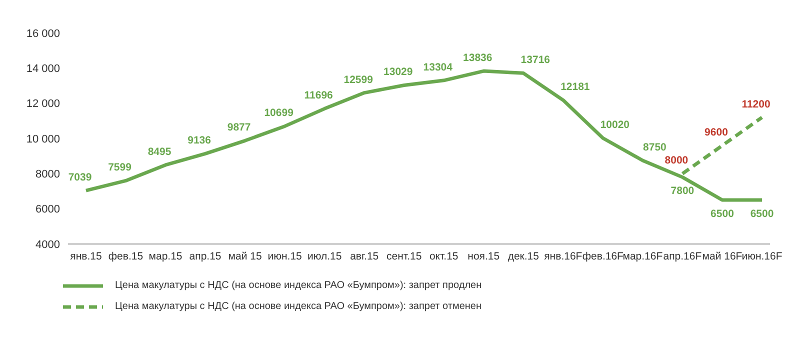  Describe the element at coordinates (404, 256) in the screenshot. I see `x-tick-label: сент.15` at that location.